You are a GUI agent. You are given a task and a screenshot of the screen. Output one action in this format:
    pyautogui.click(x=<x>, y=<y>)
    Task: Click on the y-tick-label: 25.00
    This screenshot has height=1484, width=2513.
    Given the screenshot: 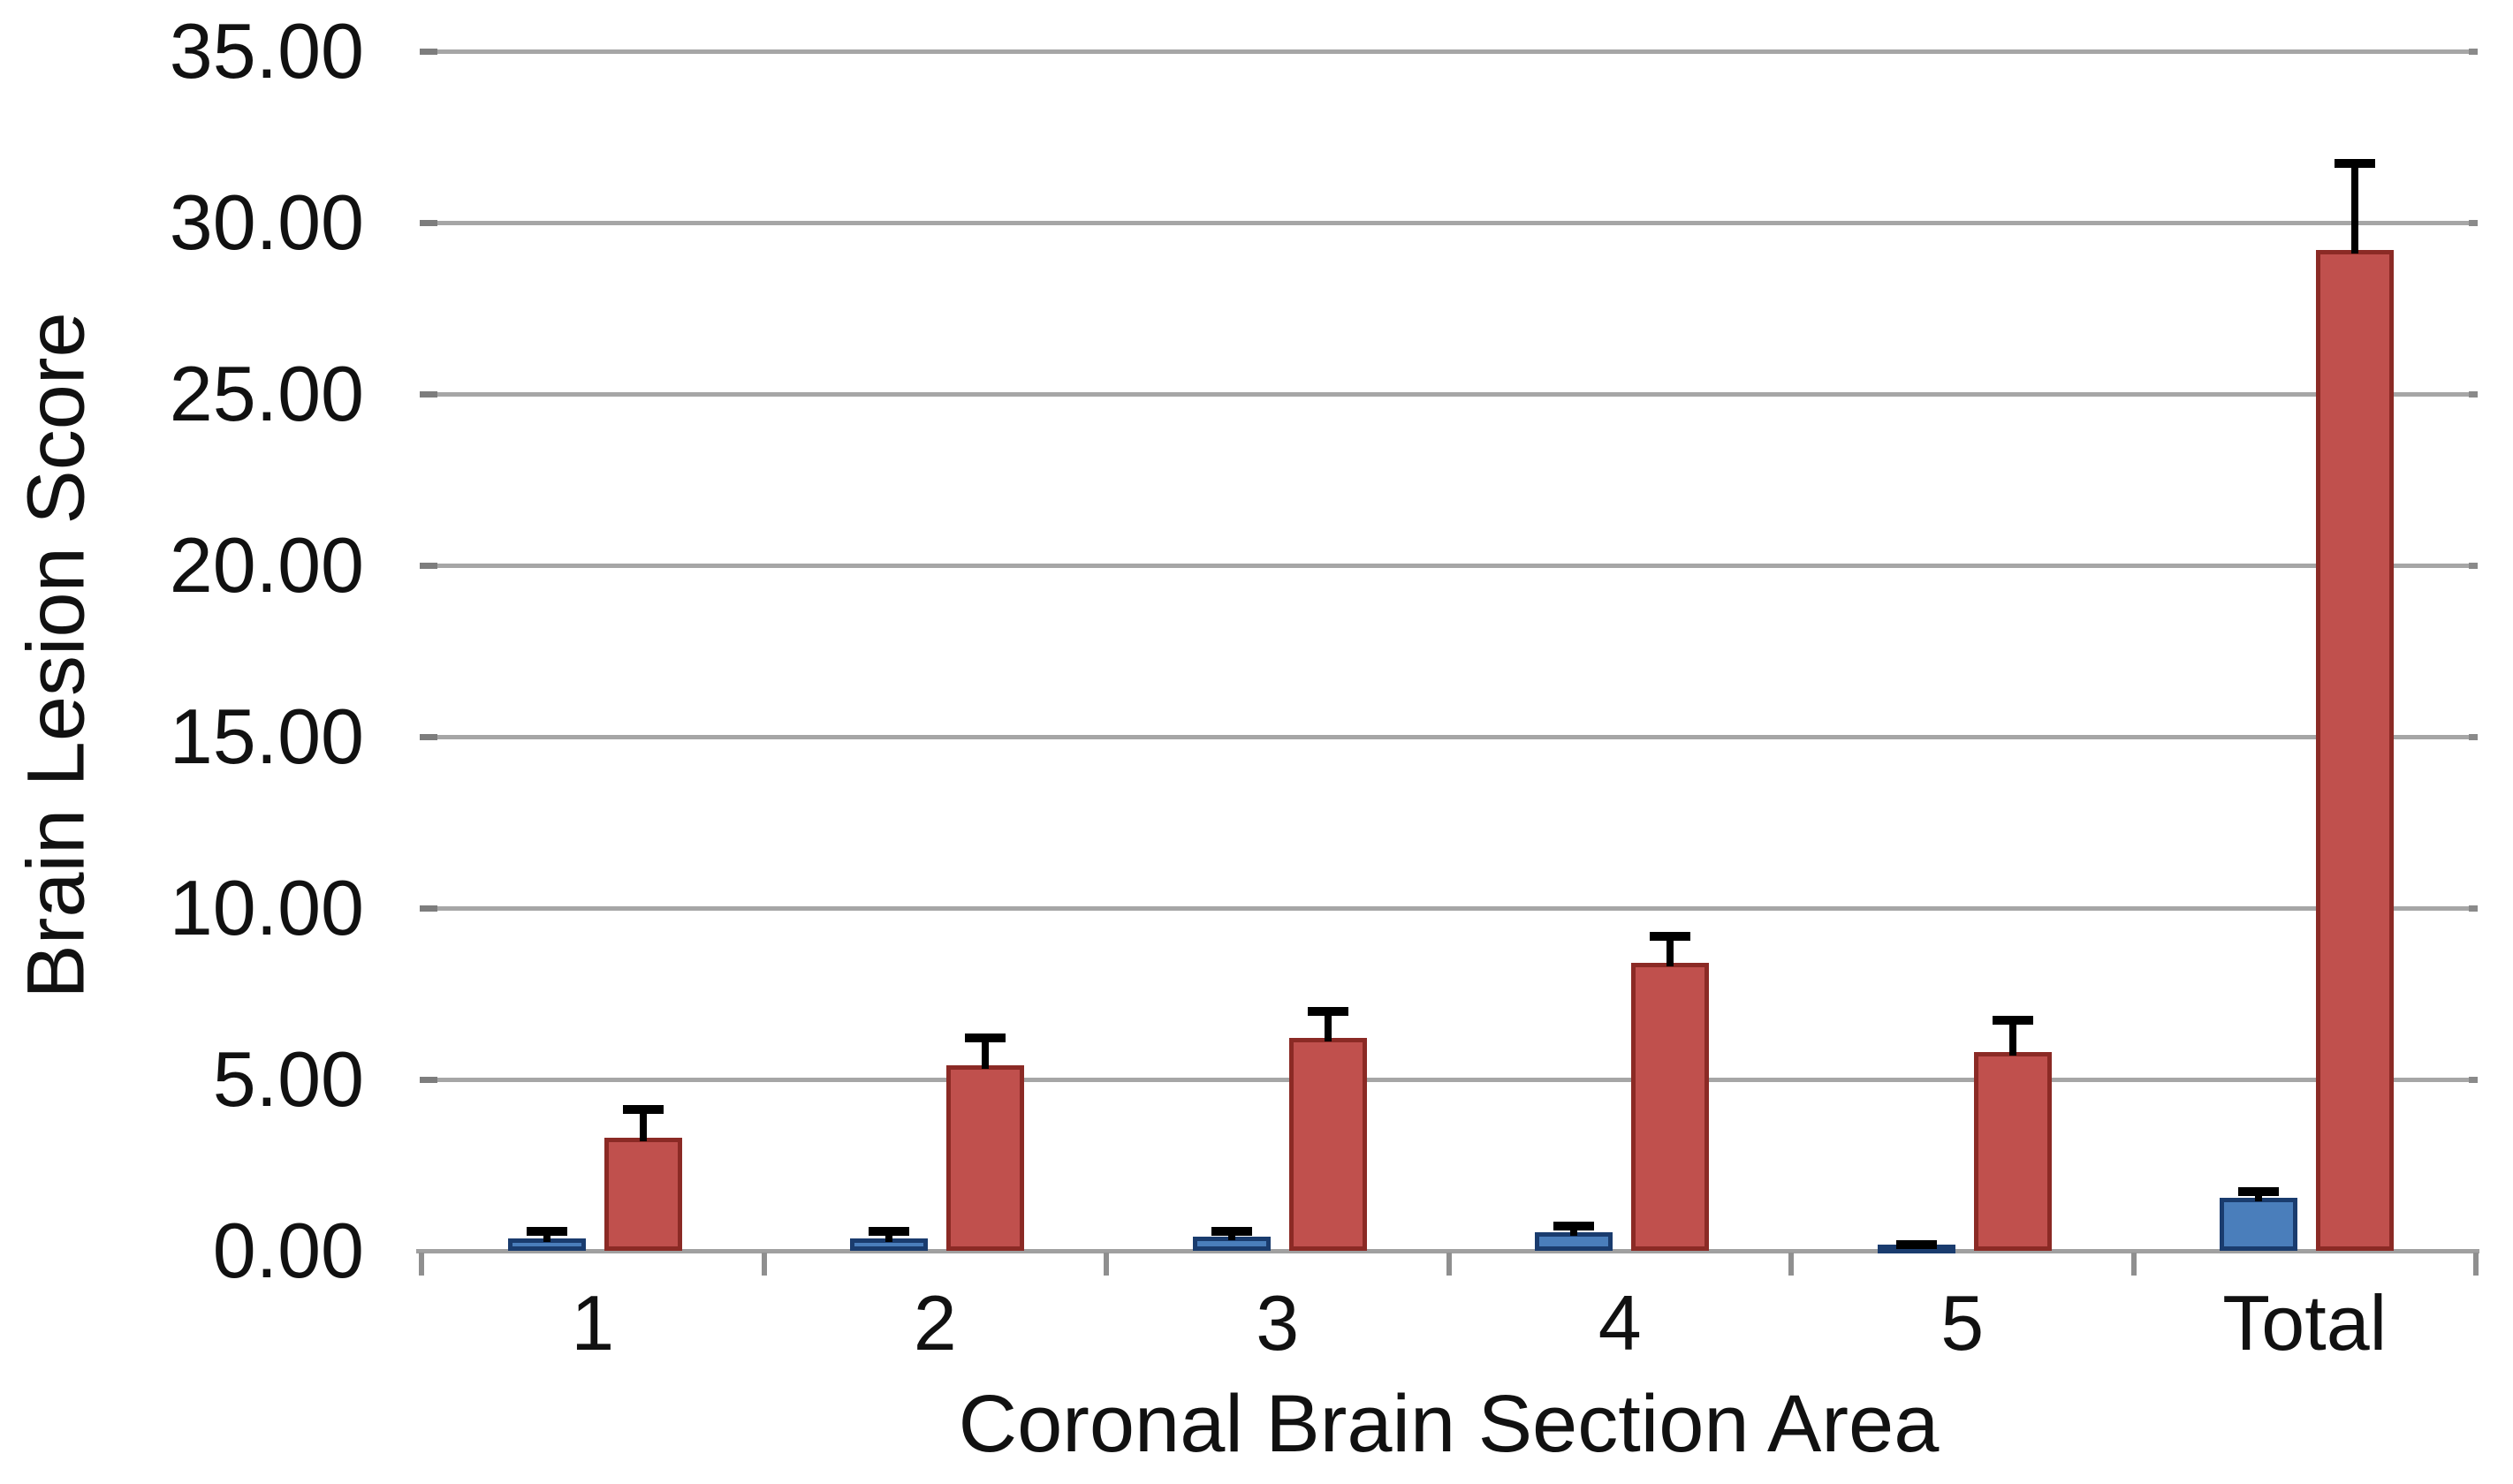 What is the action you would take?
    pyautogui.click(x=267, y=393)
    